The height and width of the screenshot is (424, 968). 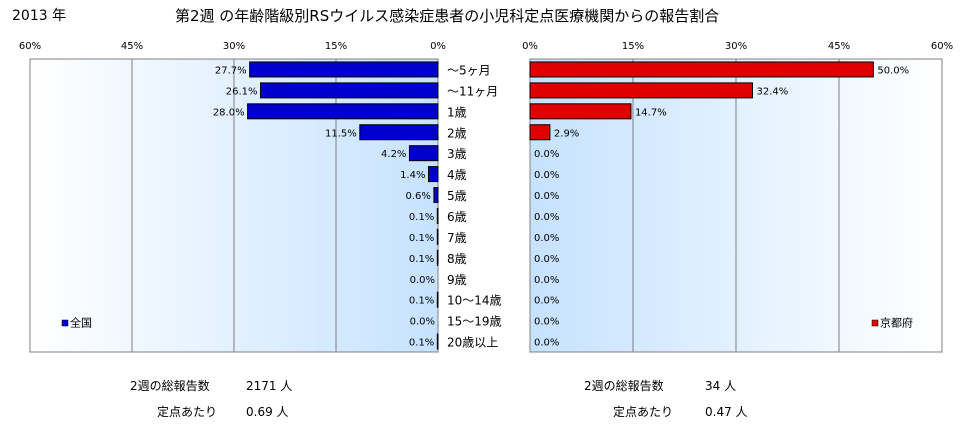 I want to click on category-label: 15〜19歳, so click(x=474, y=322).